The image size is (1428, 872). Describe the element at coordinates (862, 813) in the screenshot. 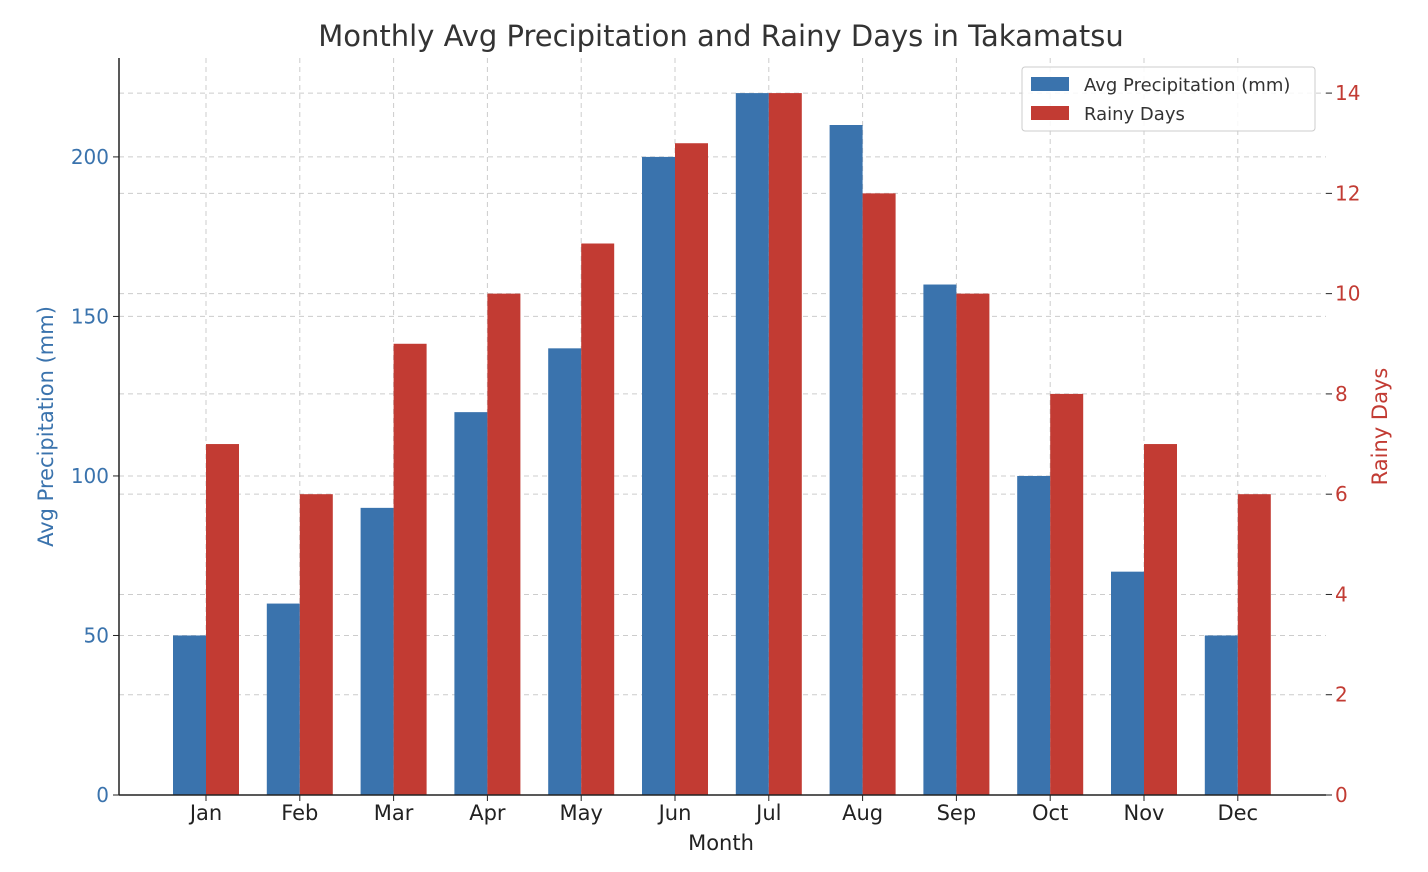

I see `x-tick-label: Aug` at that location.